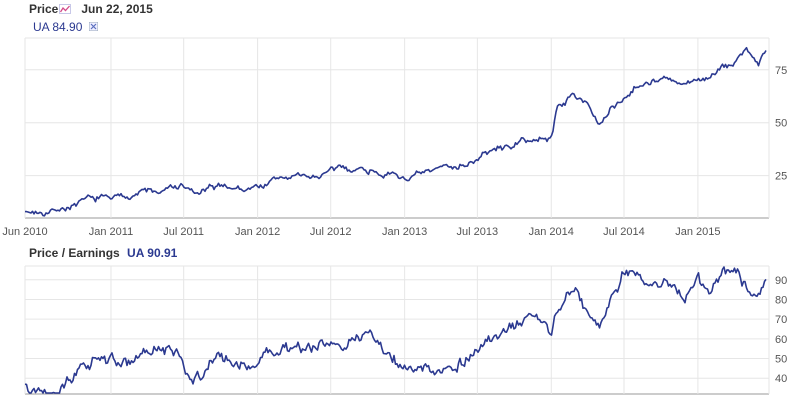  I want to click on price-header: Price Jun 22, 2015, so click(91, 9).